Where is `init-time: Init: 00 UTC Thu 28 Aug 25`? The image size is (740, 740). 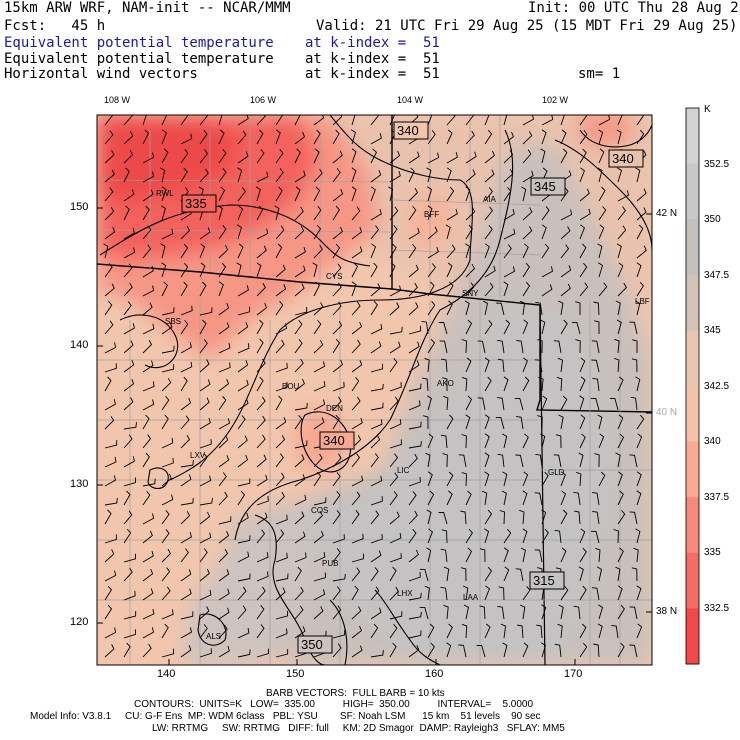
init-time: Init: 00 UTC Thu 28 Aug 25 is located at coordinates (634, 8).